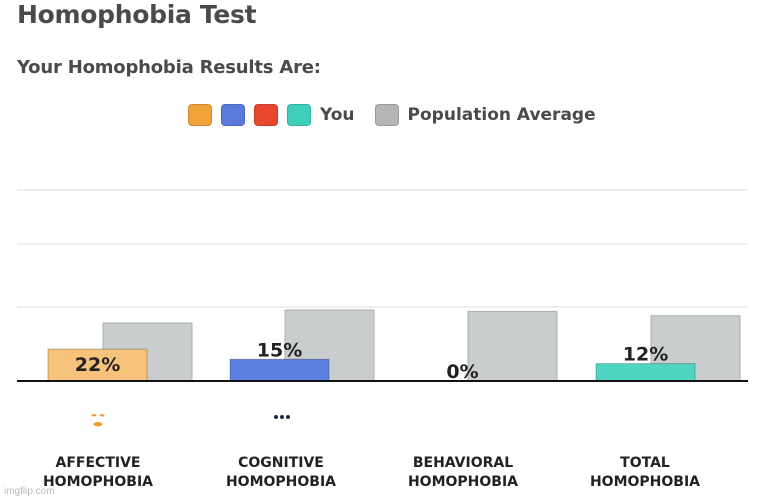 The image size is (758, 500). Describe the element at coordinates (266, 115) in the screenshot. I see `legend-swatch-behavioral` at that location.